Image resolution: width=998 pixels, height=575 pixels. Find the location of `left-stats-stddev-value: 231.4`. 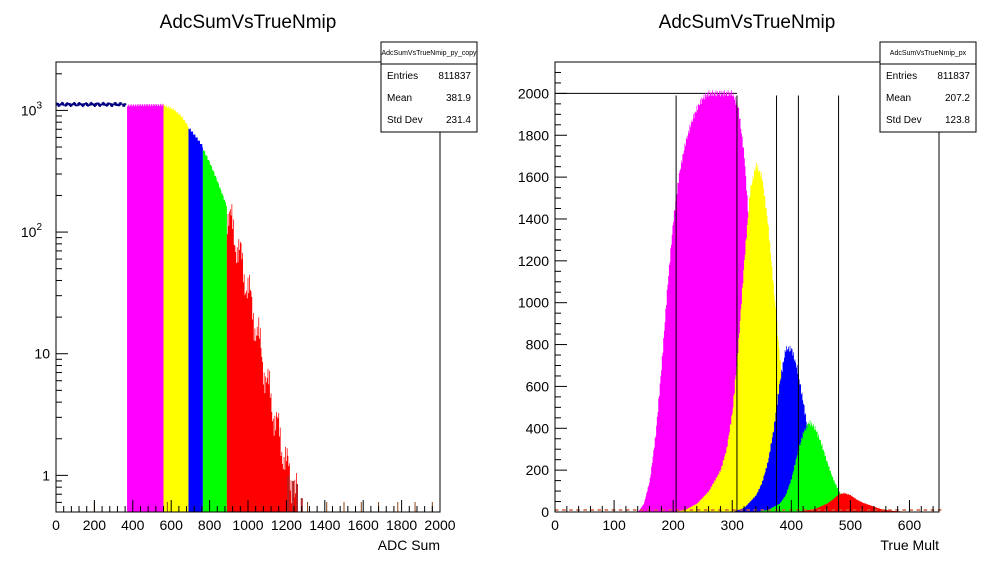

left-stats-stddev-value: 231.4 is located at coordinates (458, 120).